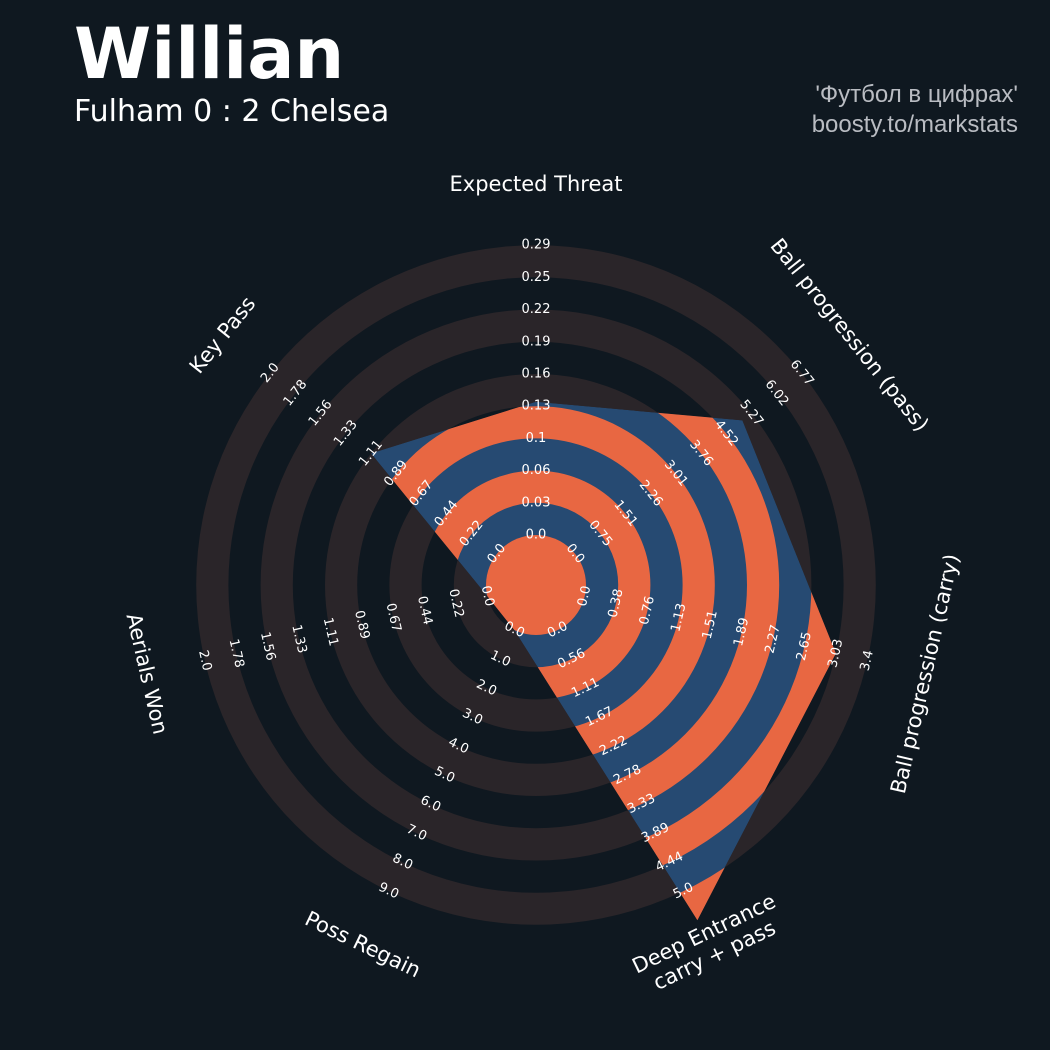 This screenshot has height=1050, width=1050. What do you see at coordinates (209, 54) in the screenshot?
I see `player-name: Willian` at bounding box center [209, 54].